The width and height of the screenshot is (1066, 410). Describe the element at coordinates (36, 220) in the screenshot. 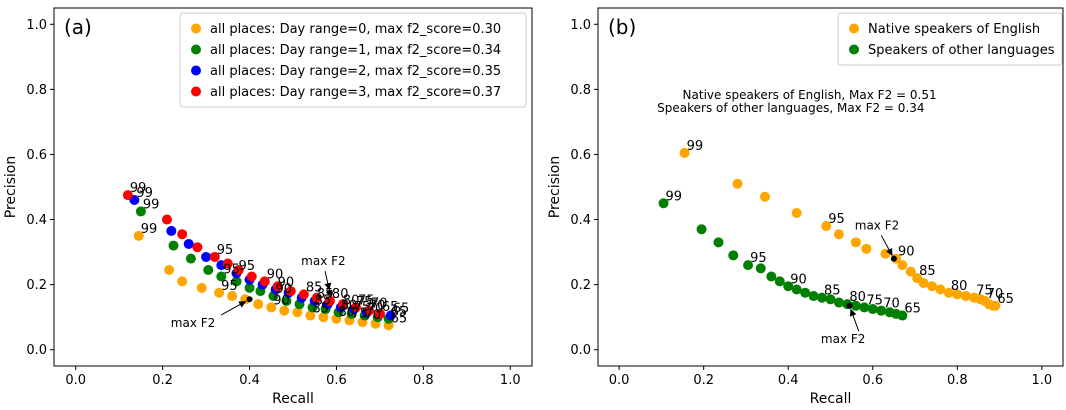

I see `y-tick-label: 0.4` at that location.